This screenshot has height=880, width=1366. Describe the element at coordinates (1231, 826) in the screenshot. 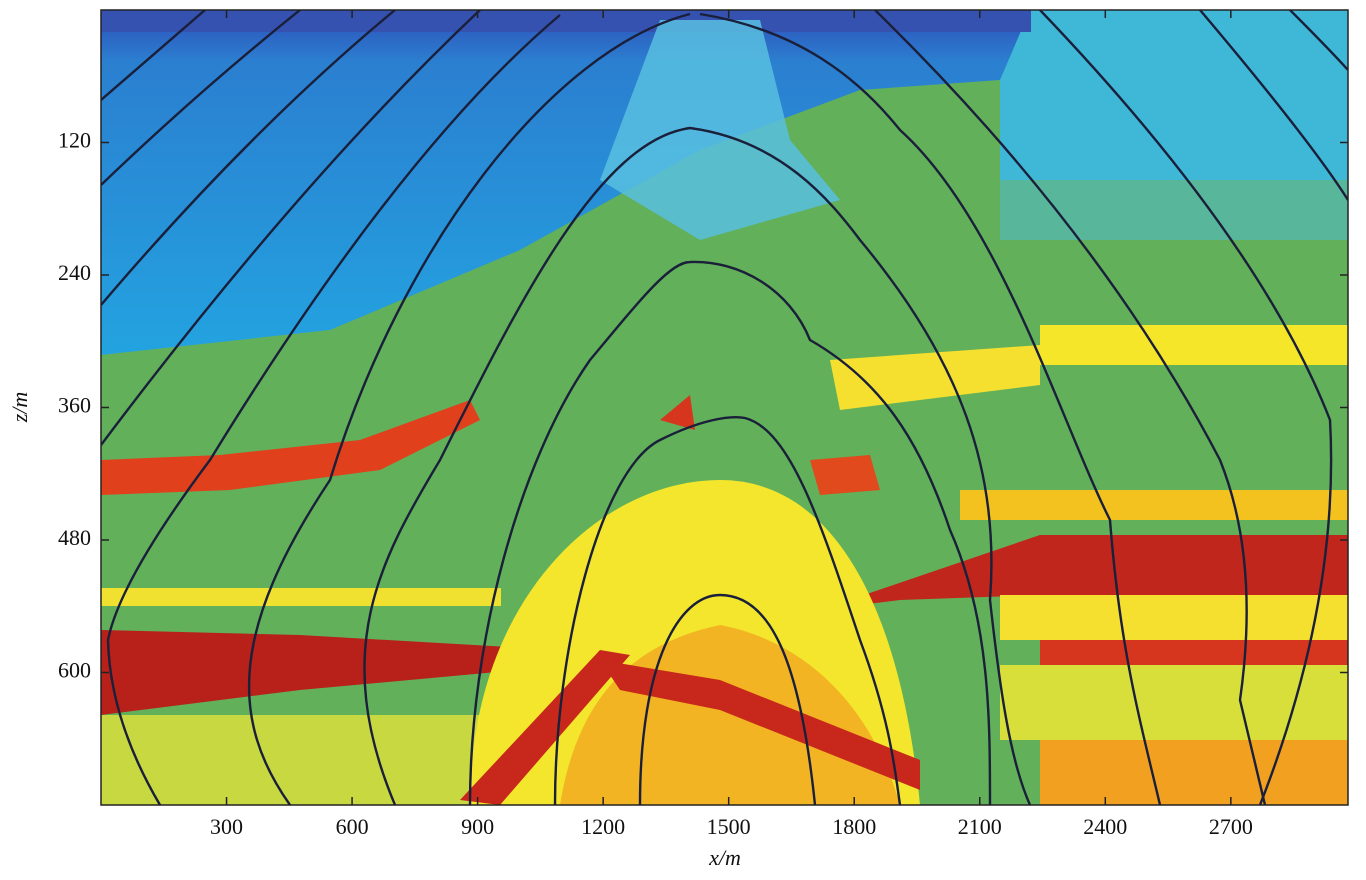

I see `x-tick-label: 2700` at that location.